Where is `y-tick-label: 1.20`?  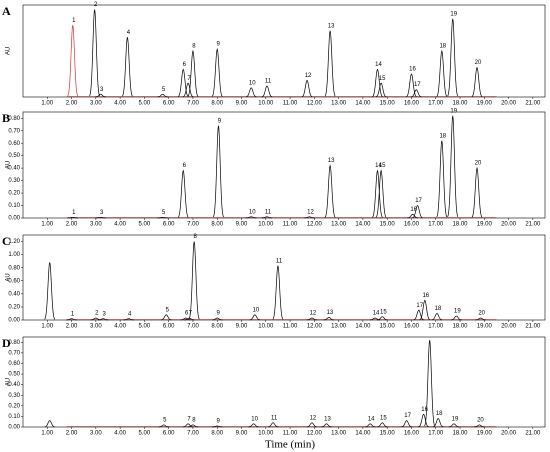 y-tick-label: 1.20 is located at coordinates (14, 242).